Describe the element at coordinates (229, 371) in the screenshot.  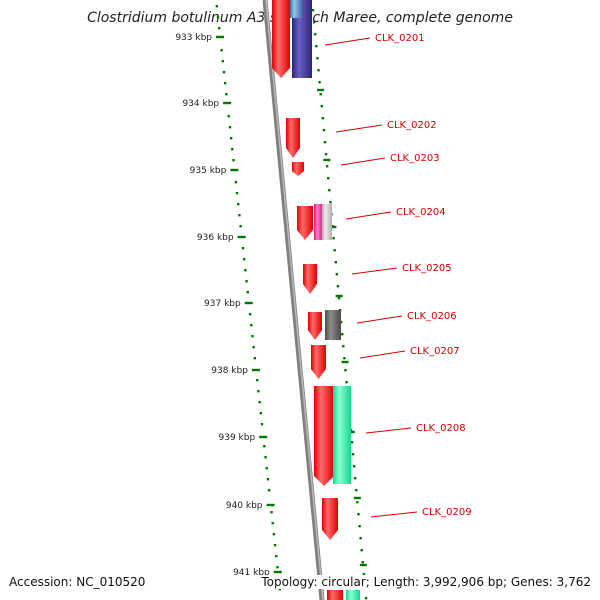
I see `kbp-label: 938 kbp` at that location.